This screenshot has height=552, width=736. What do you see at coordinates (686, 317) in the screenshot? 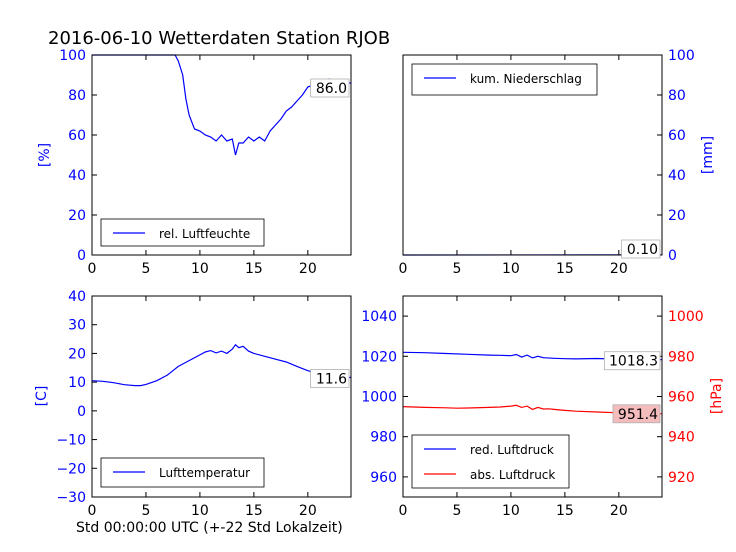
I see `y-tick-label-p4-right: 1000` at bounding box center [686, 317].